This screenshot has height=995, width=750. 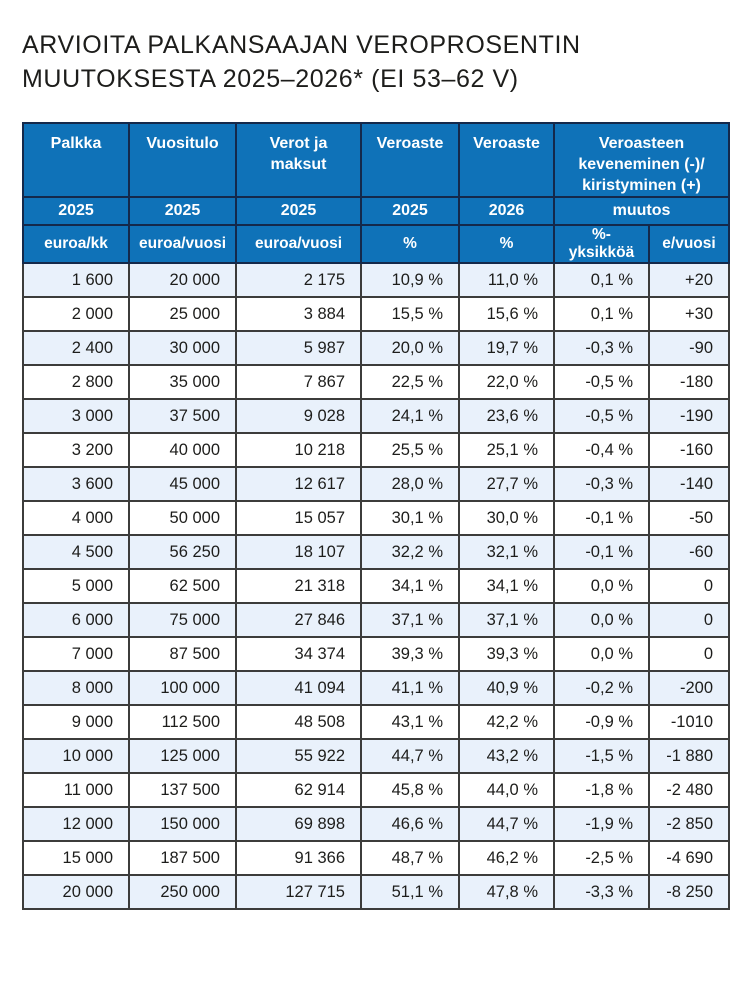 What do you see at coordinates (298, 211) in the screenshot?
I see `year-verot-ja-maksut: 2025` at bounding box center [298, 211].